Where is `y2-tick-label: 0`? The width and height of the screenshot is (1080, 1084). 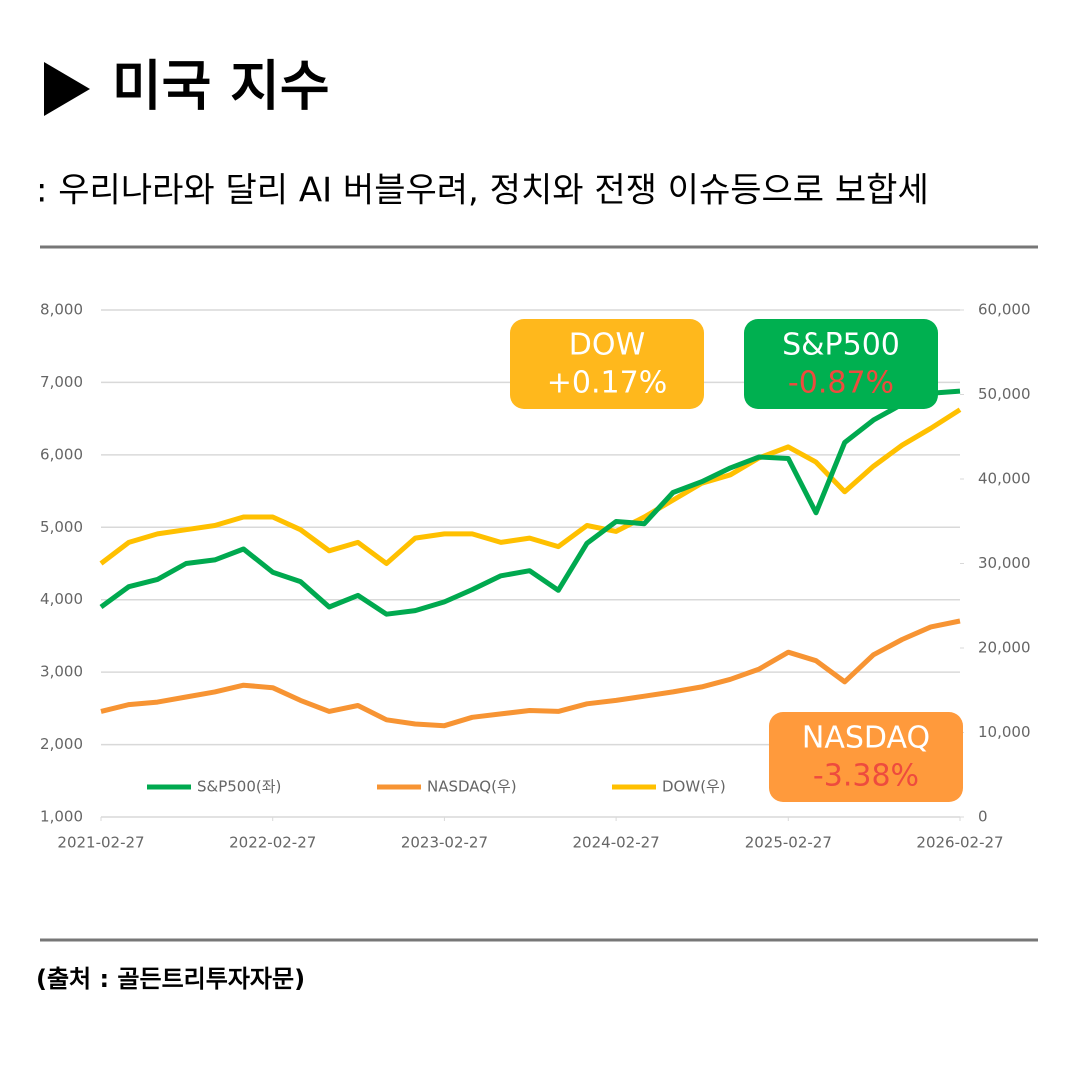 y2-tick-label: 0 is located at coordinates (983, 817).